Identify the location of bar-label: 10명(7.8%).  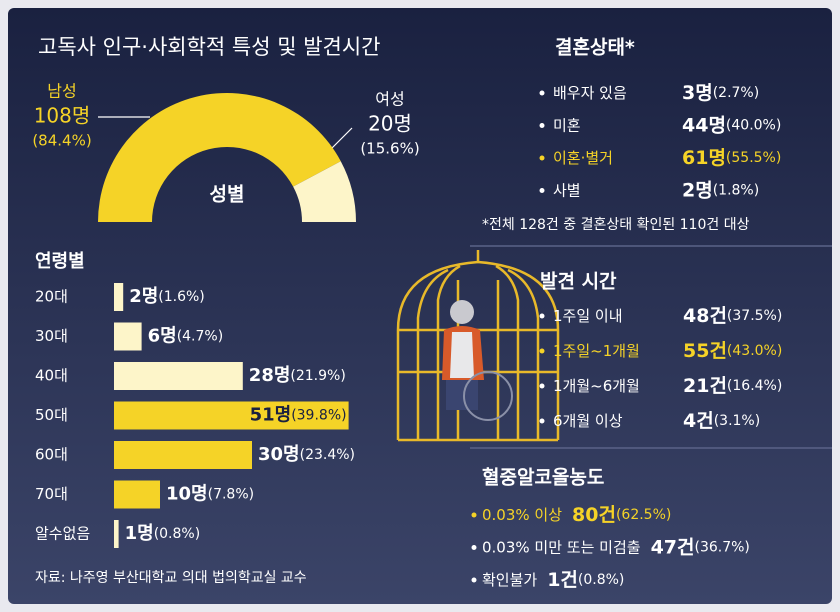
(210, 494).